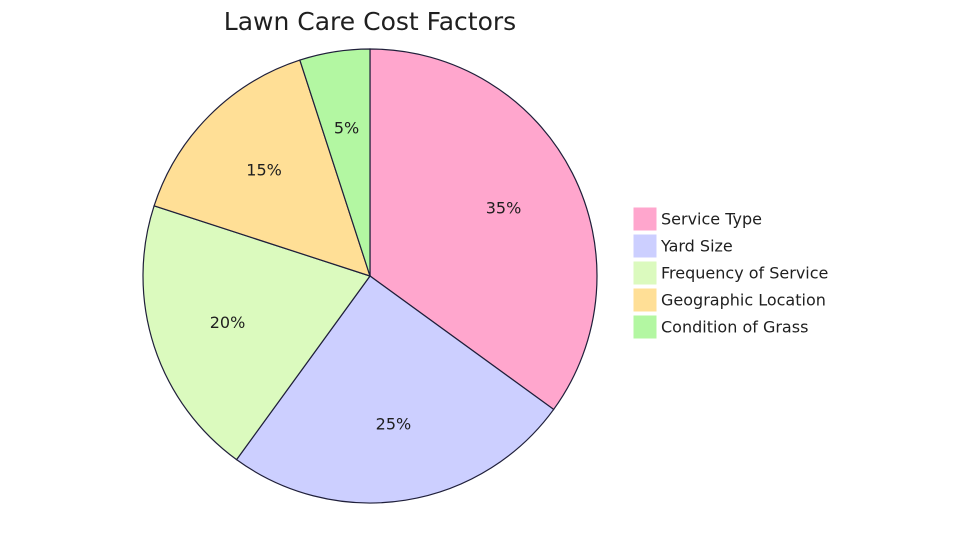  What do you see at coordinates (711, 219) in the screenshot?
I see `legend-label-service-type: Service Type` at bounding box center [711, 219].